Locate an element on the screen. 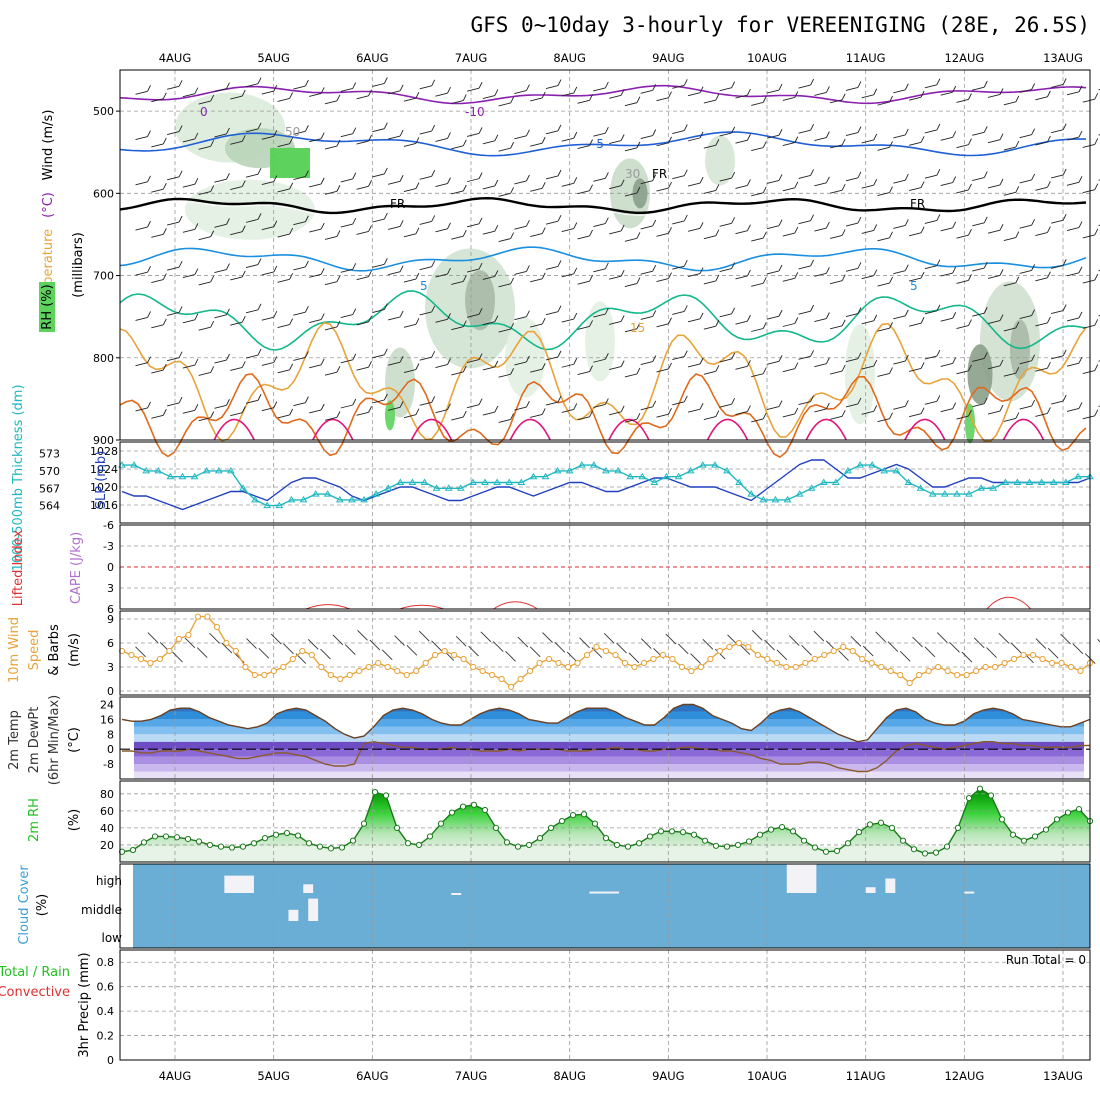  rh-shading is located at coordinates (720, 160).